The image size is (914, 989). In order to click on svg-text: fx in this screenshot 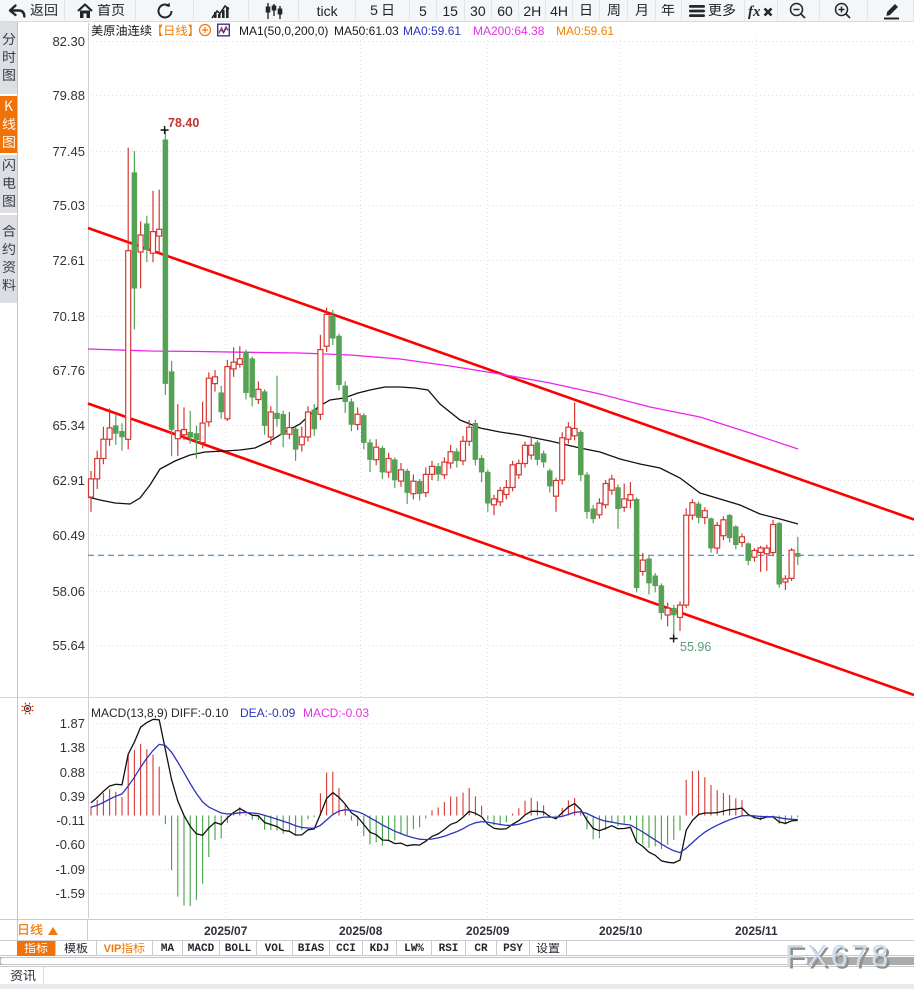, I will do `click(754, 11)`.